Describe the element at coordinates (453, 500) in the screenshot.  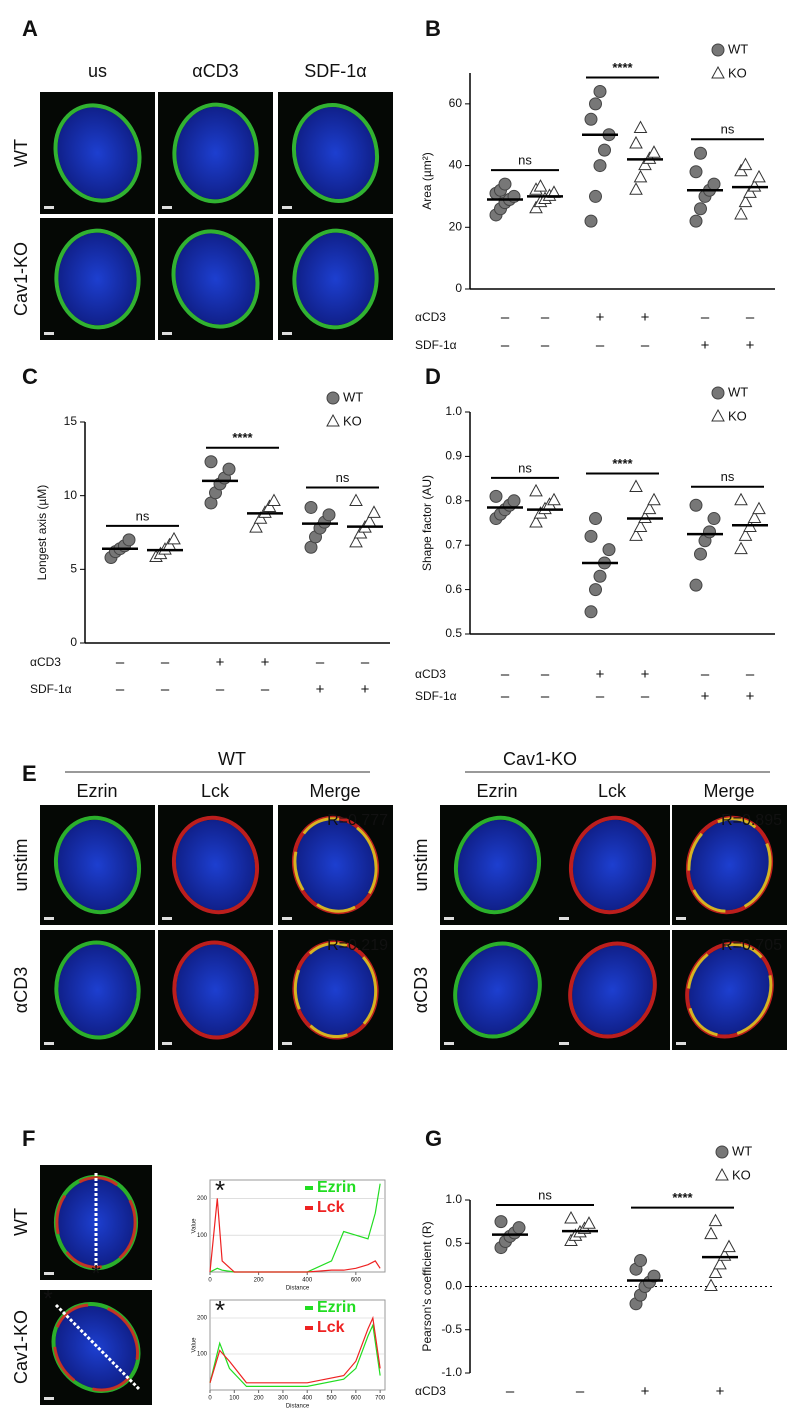
I see `y-tick-label: 0.8` at that location.